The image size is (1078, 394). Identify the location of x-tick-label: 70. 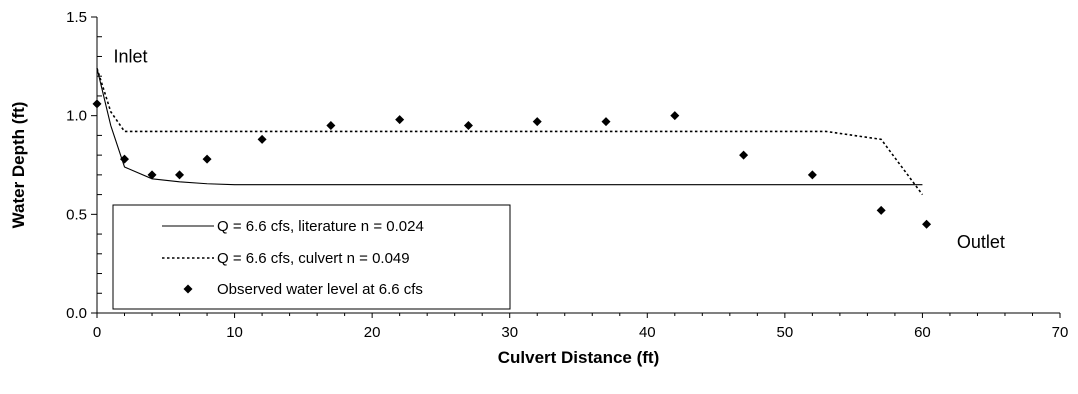
(1060, 332).